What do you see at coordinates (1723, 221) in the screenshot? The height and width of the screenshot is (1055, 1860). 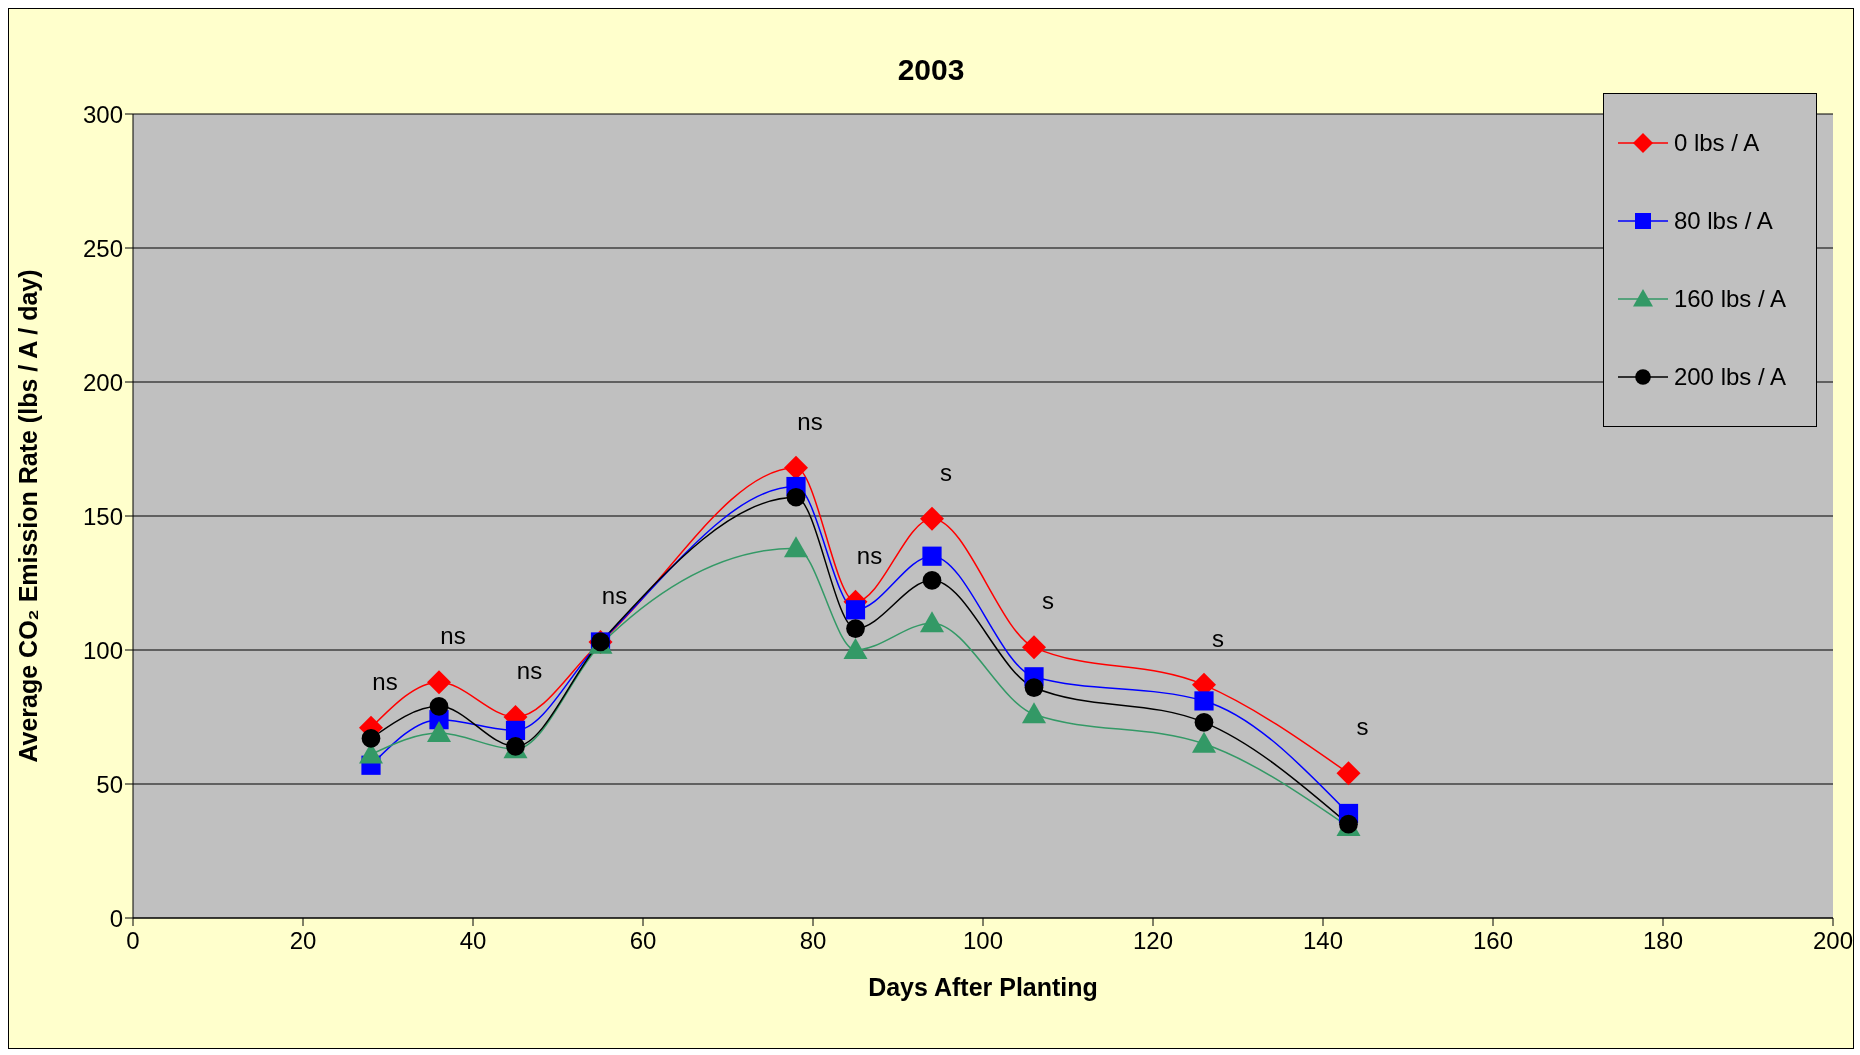 I see `legend-label: 80 lbs / A` at bounding box center [1723, 221].